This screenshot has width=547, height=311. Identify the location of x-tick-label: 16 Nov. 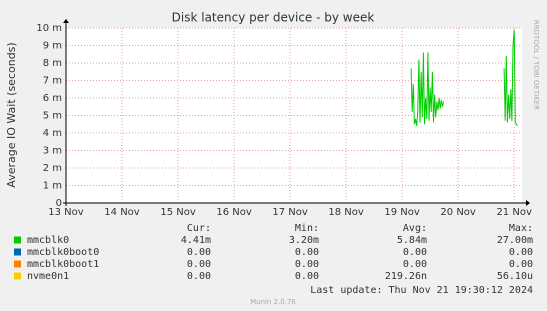
(234, 212).